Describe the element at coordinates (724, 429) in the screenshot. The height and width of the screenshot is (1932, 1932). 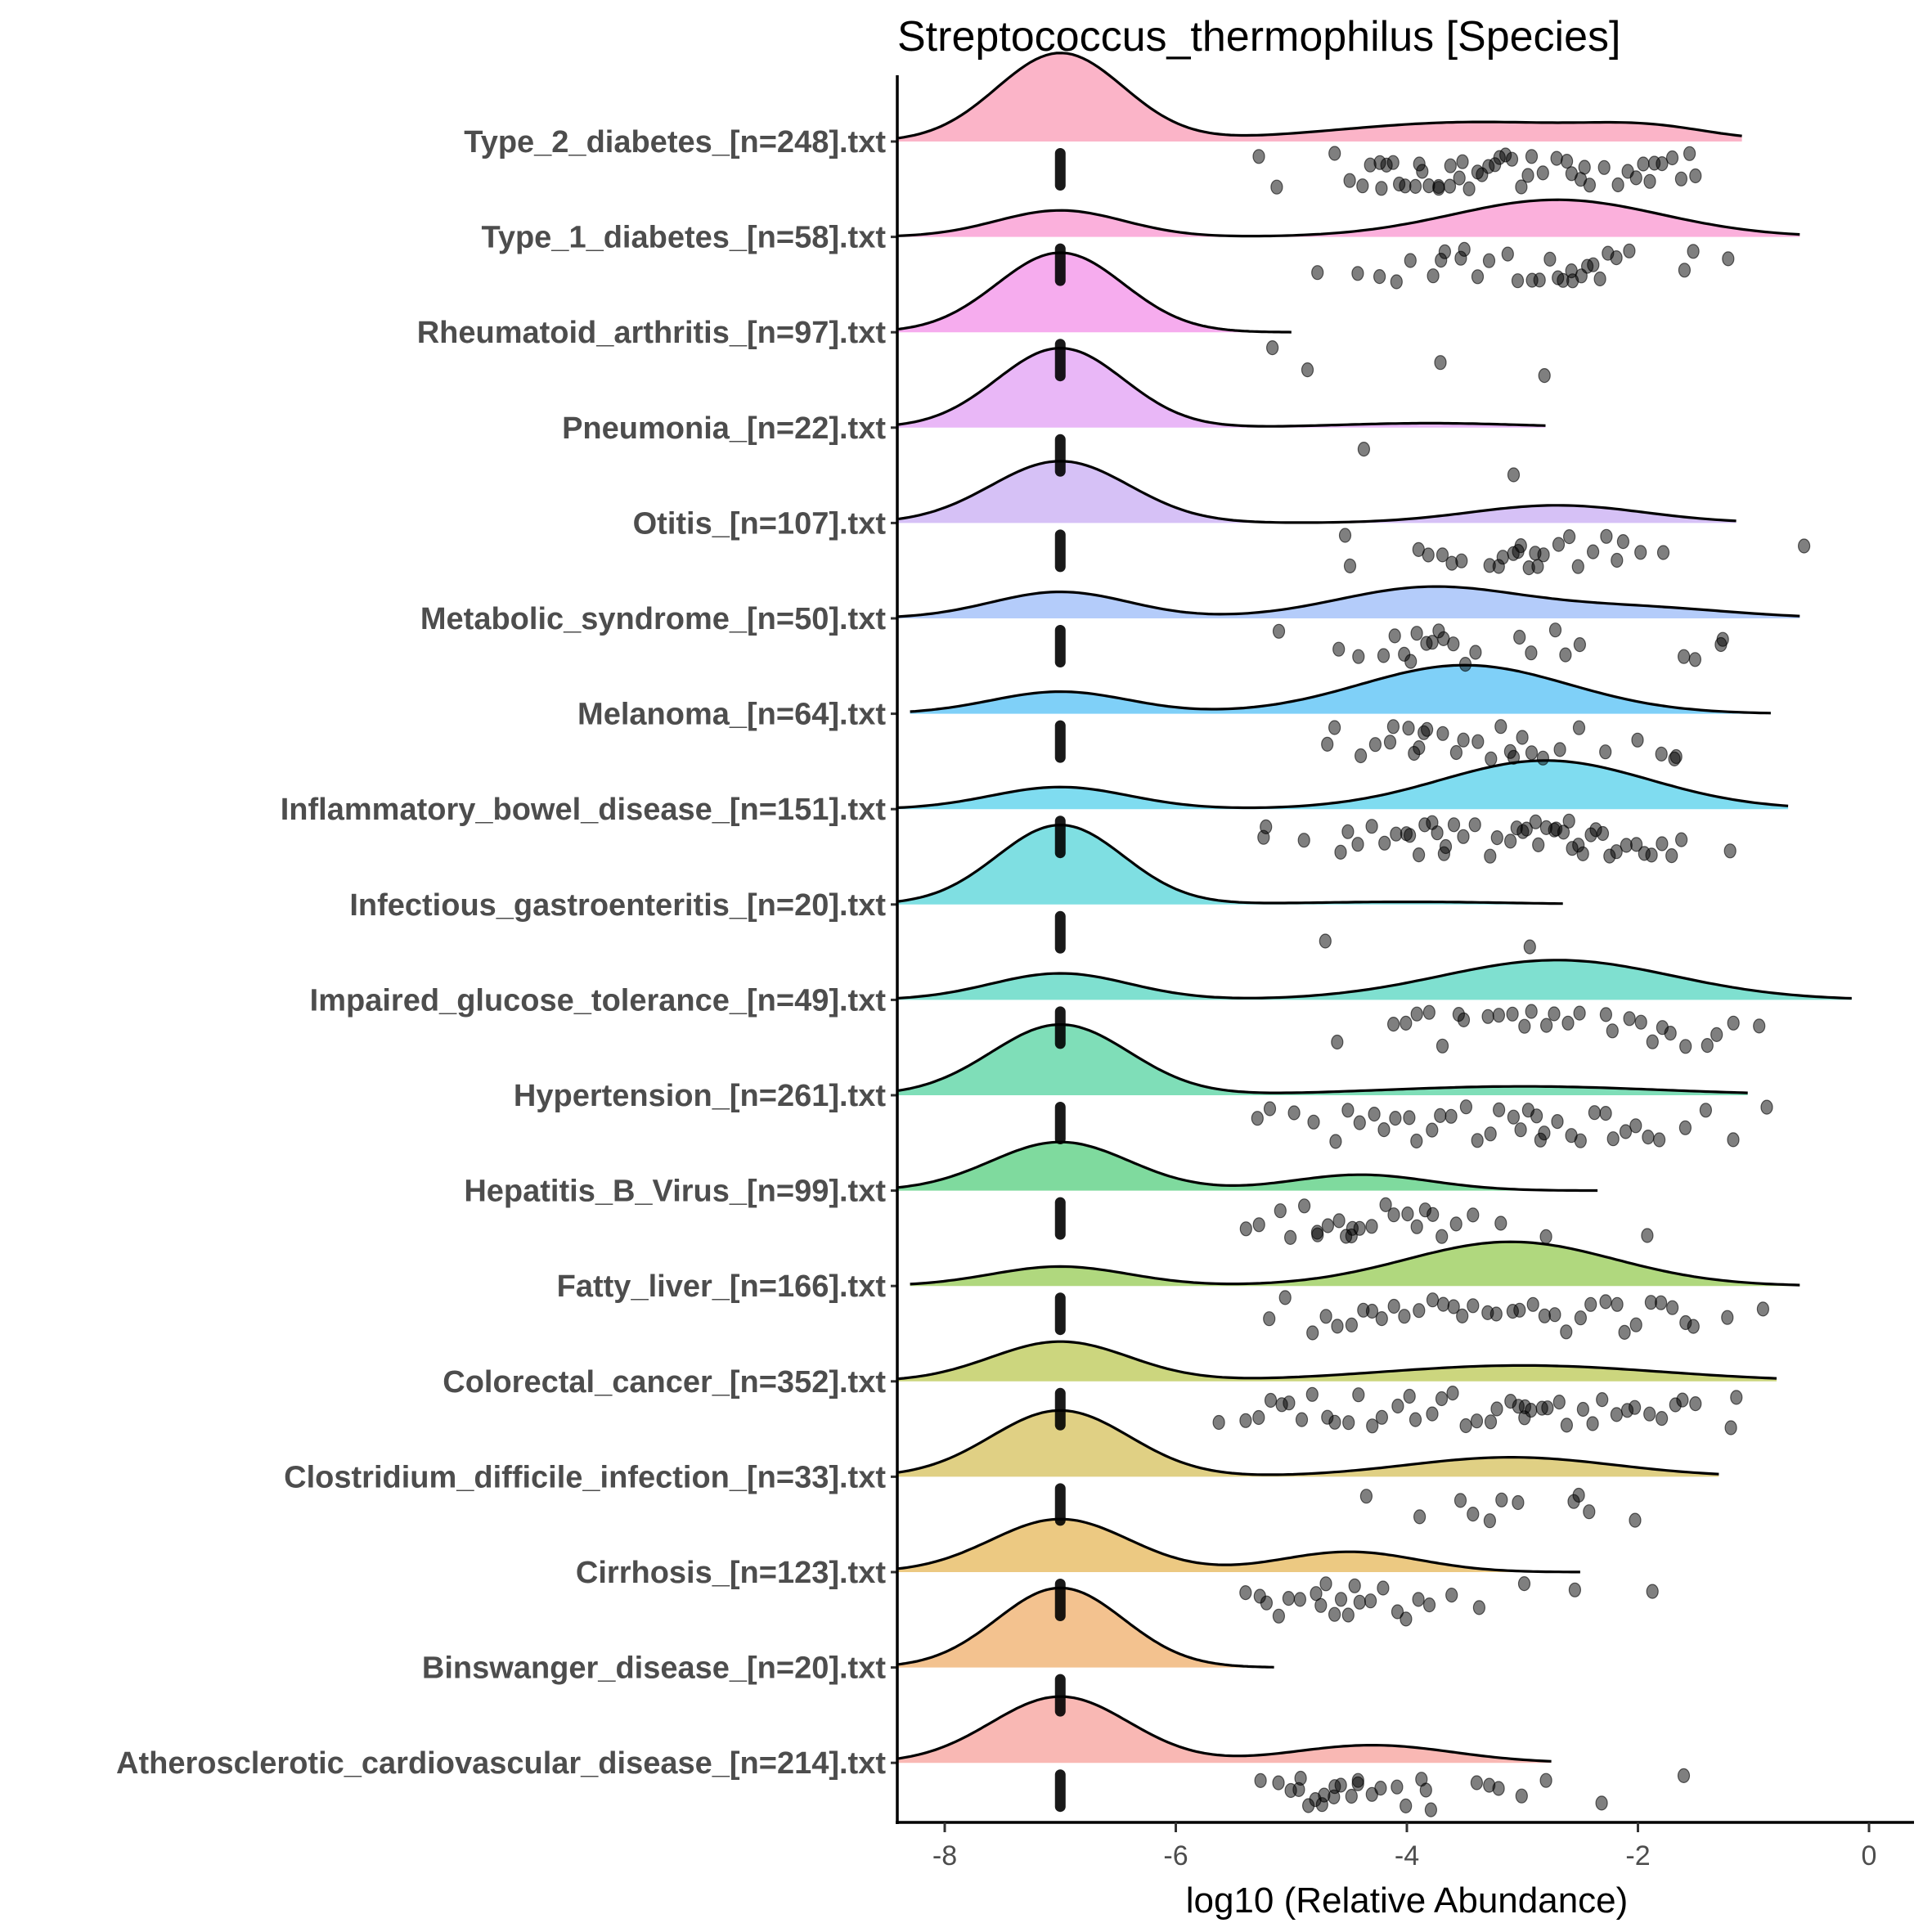
I see `y-tick-label: Pneumonia_[n=22].txt` at that location.